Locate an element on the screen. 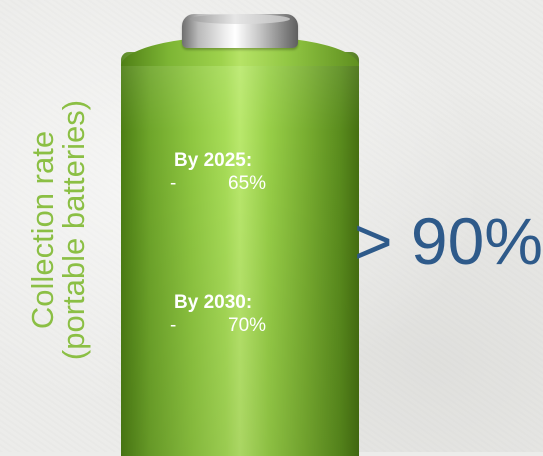  target-2025: By 2025: - 65% is located at coordinates (218, 172).